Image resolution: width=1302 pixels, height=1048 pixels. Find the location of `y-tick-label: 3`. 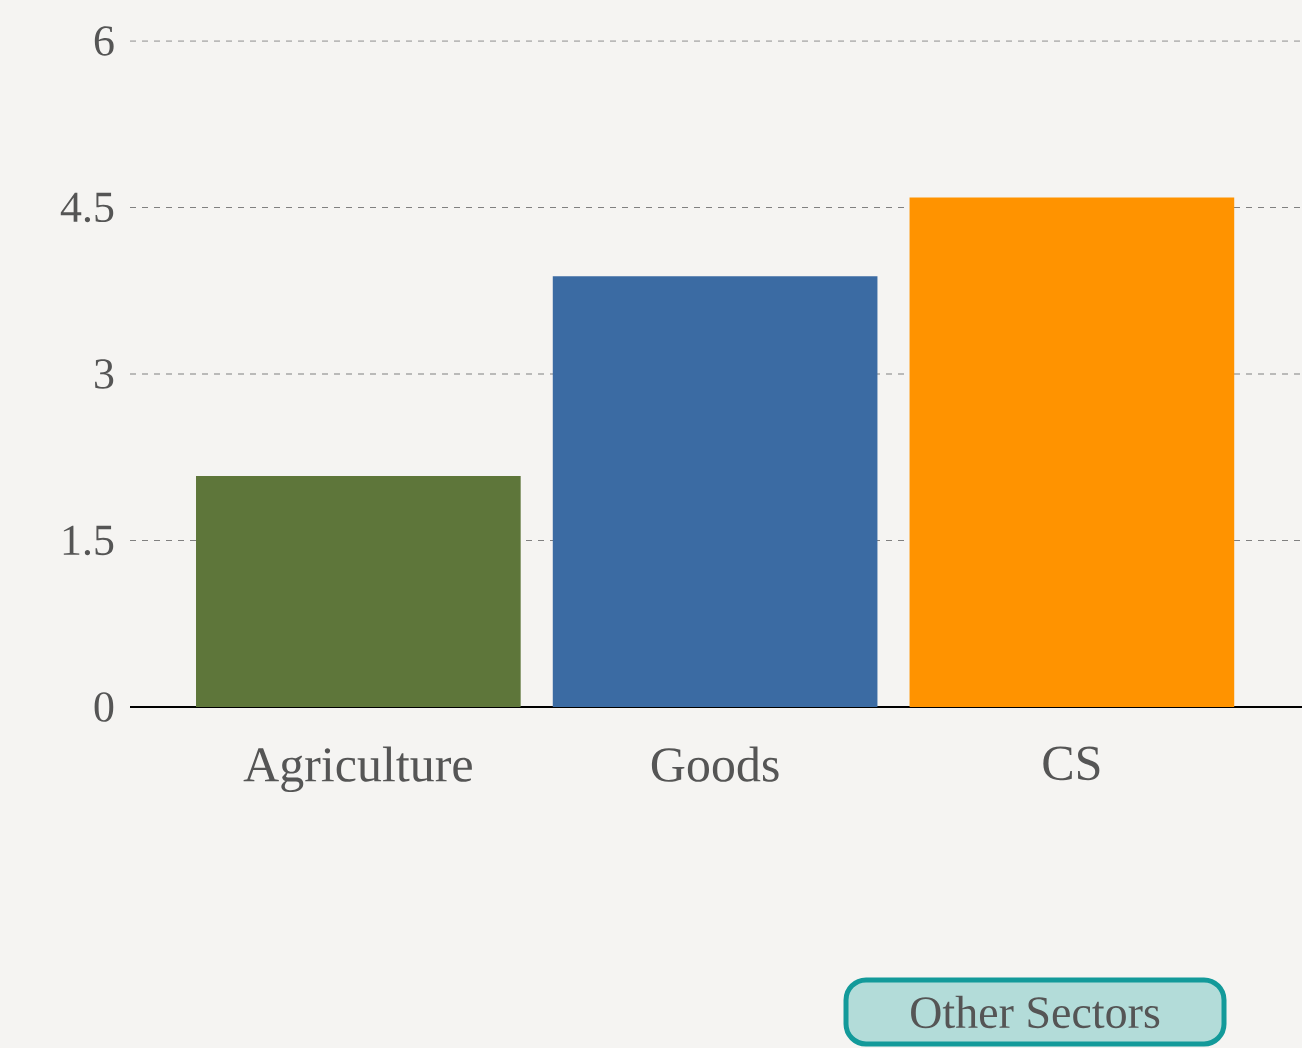

y-tick-label: 3 is located at coordinates (104, 374).